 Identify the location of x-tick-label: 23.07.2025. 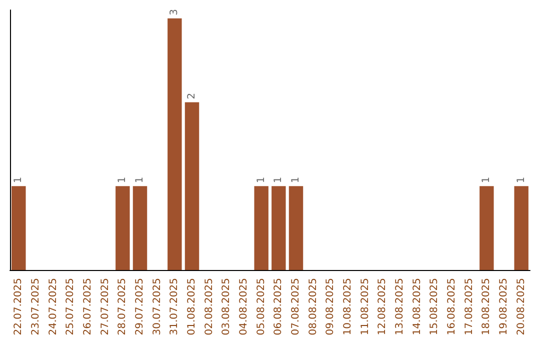
(36, 307).